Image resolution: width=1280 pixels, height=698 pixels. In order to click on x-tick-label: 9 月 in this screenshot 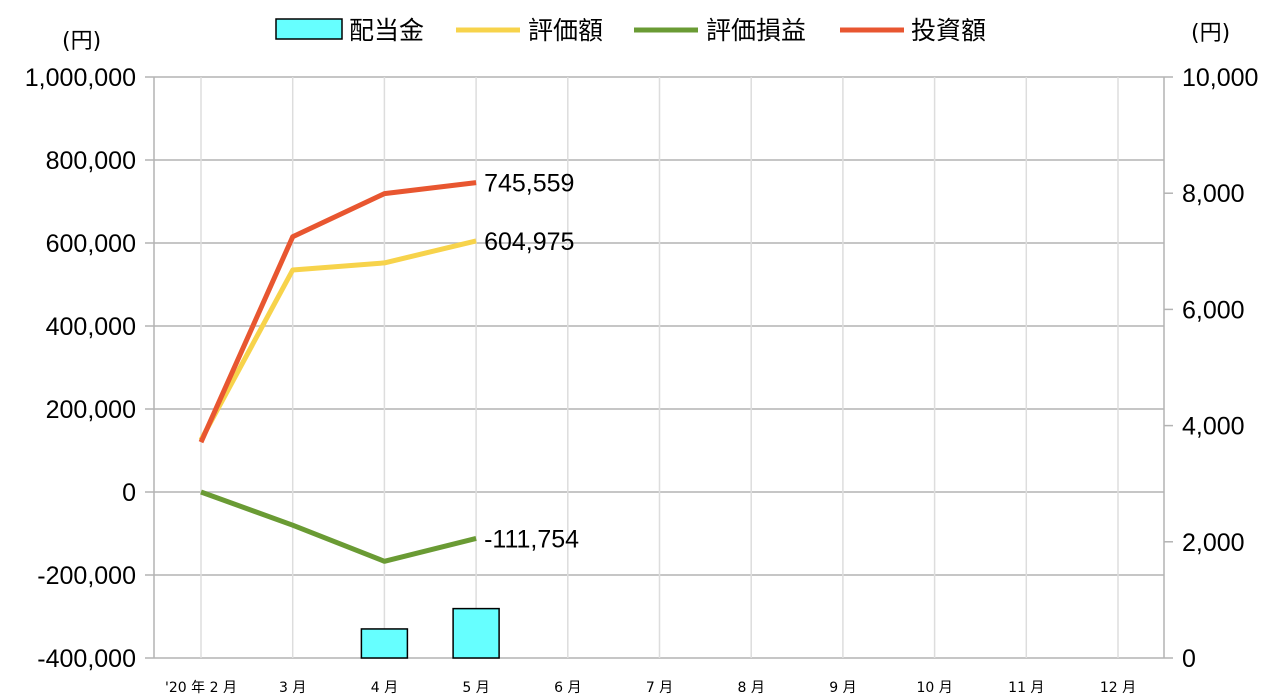, I will do `click(842, 688)`.